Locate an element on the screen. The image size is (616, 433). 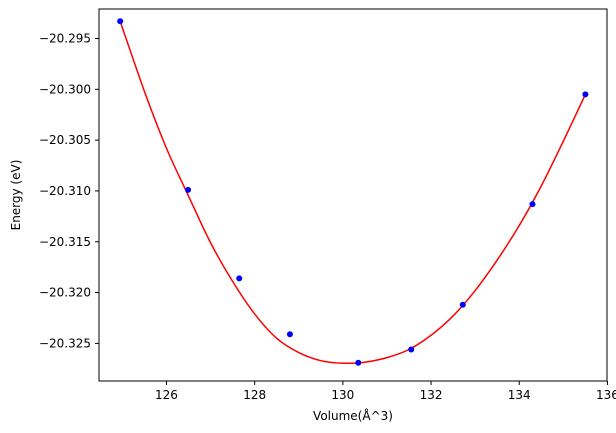
x-axis-label: Volume(Å^3) is located at coordinates (353, 415).